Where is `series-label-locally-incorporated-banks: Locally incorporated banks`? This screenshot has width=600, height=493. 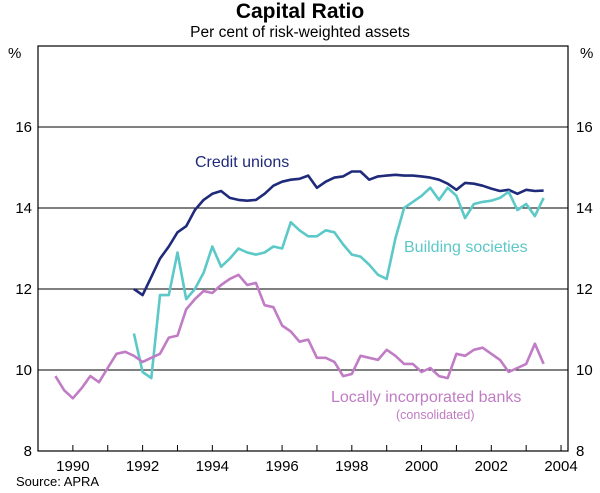 series-label-locally-incorporated-banks: Locally incorporated banks is located at coordinates (426, 397).